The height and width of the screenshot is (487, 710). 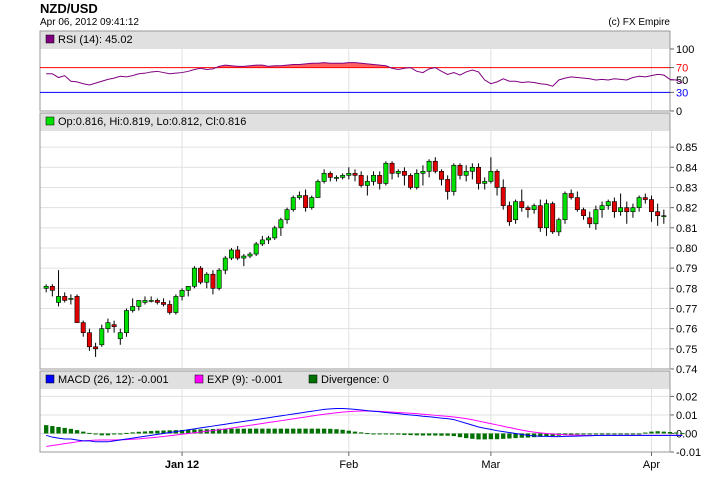 What do you see at coordinates (682, 81) in the screenshot?
I see `rsi-y-tick-label: 50` at bounding box center [682, 81].